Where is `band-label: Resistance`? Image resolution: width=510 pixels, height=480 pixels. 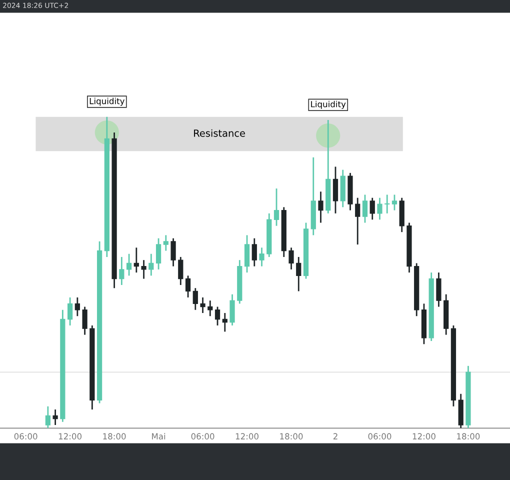 band-label: Resistance is located at coordinates (219, 133).